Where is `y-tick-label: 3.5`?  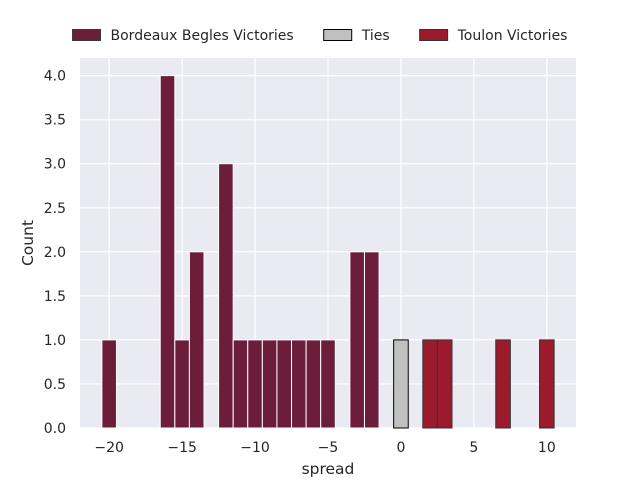
y-tick-label: 3.5 is located at coordinates (55, 121).